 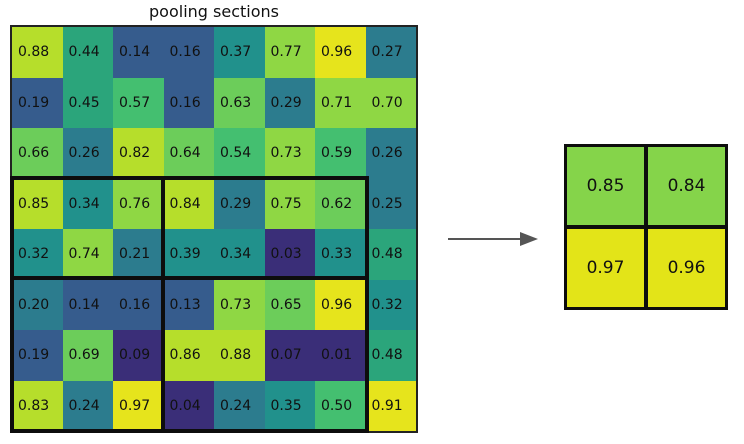 I want to click on matrix-cell: 0.45, so click(x=87, y=102).